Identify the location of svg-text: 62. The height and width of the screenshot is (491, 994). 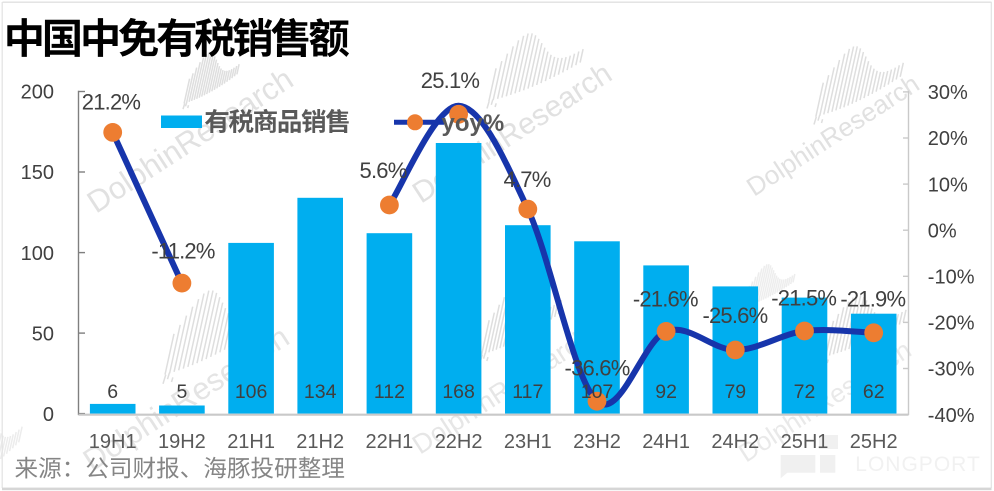
(874, 392).